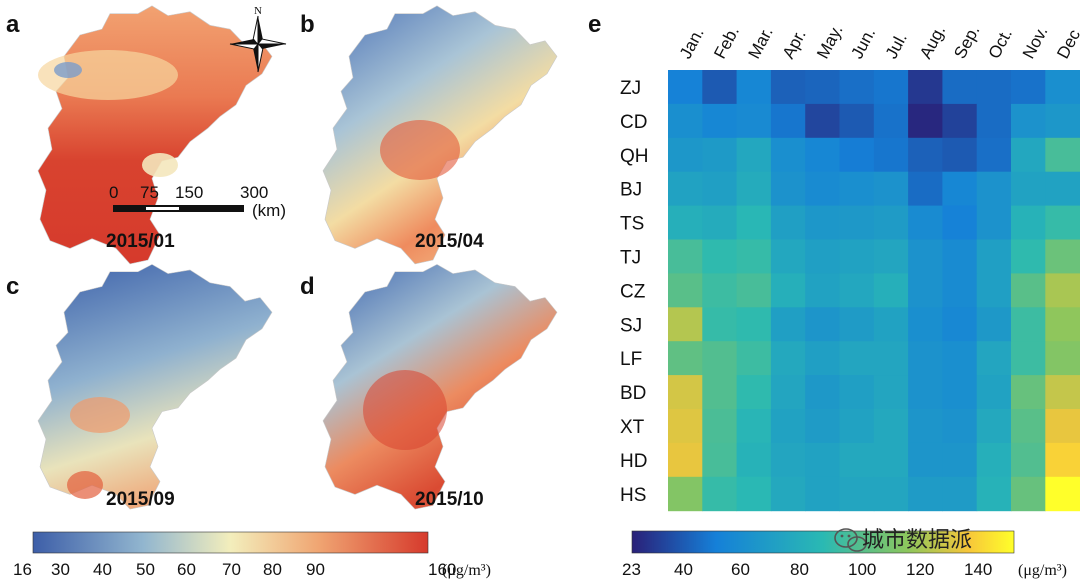  What do you see at coordinates (966, 42) in the screenshot?
I see `column-label: Sep.` at bounding box center [966, 42].